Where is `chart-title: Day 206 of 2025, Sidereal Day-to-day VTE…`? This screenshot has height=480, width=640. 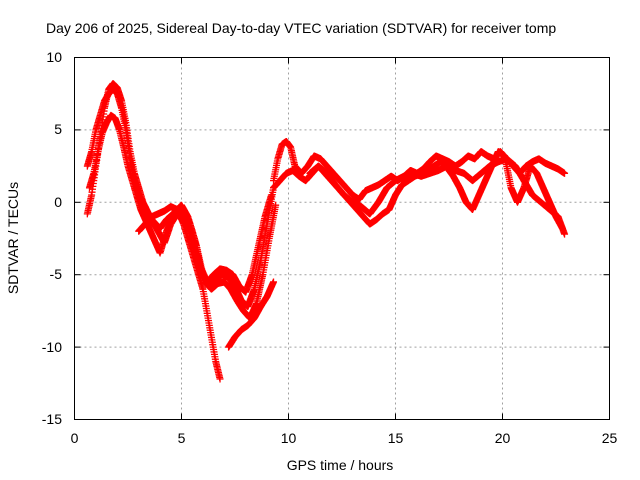 chart-title: Day 206 of 2025, Sidereal Day-to-day VTE… is located at coordinates (301, 28).